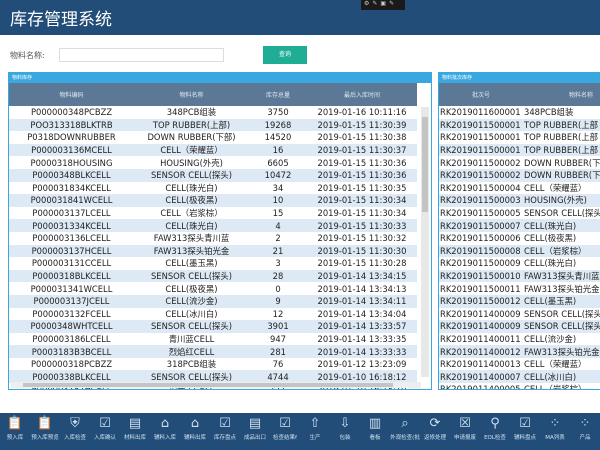 The image size is (600, 450). I want to click on table-row: RK2019011500010 FAW313探头青川蓝, so click(519, 276).